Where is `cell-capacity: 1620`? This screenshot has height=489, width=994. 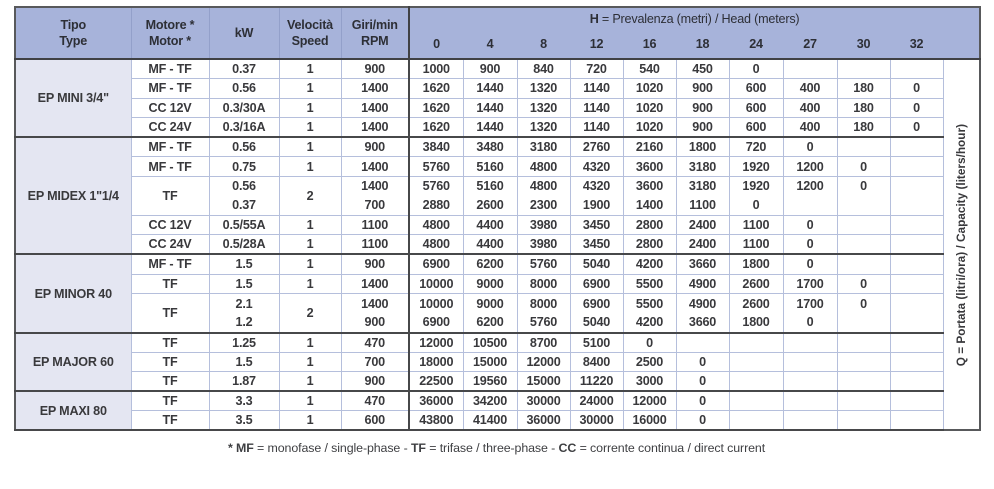 cell-capacity: 1620 is located at coordinates (435, 128).